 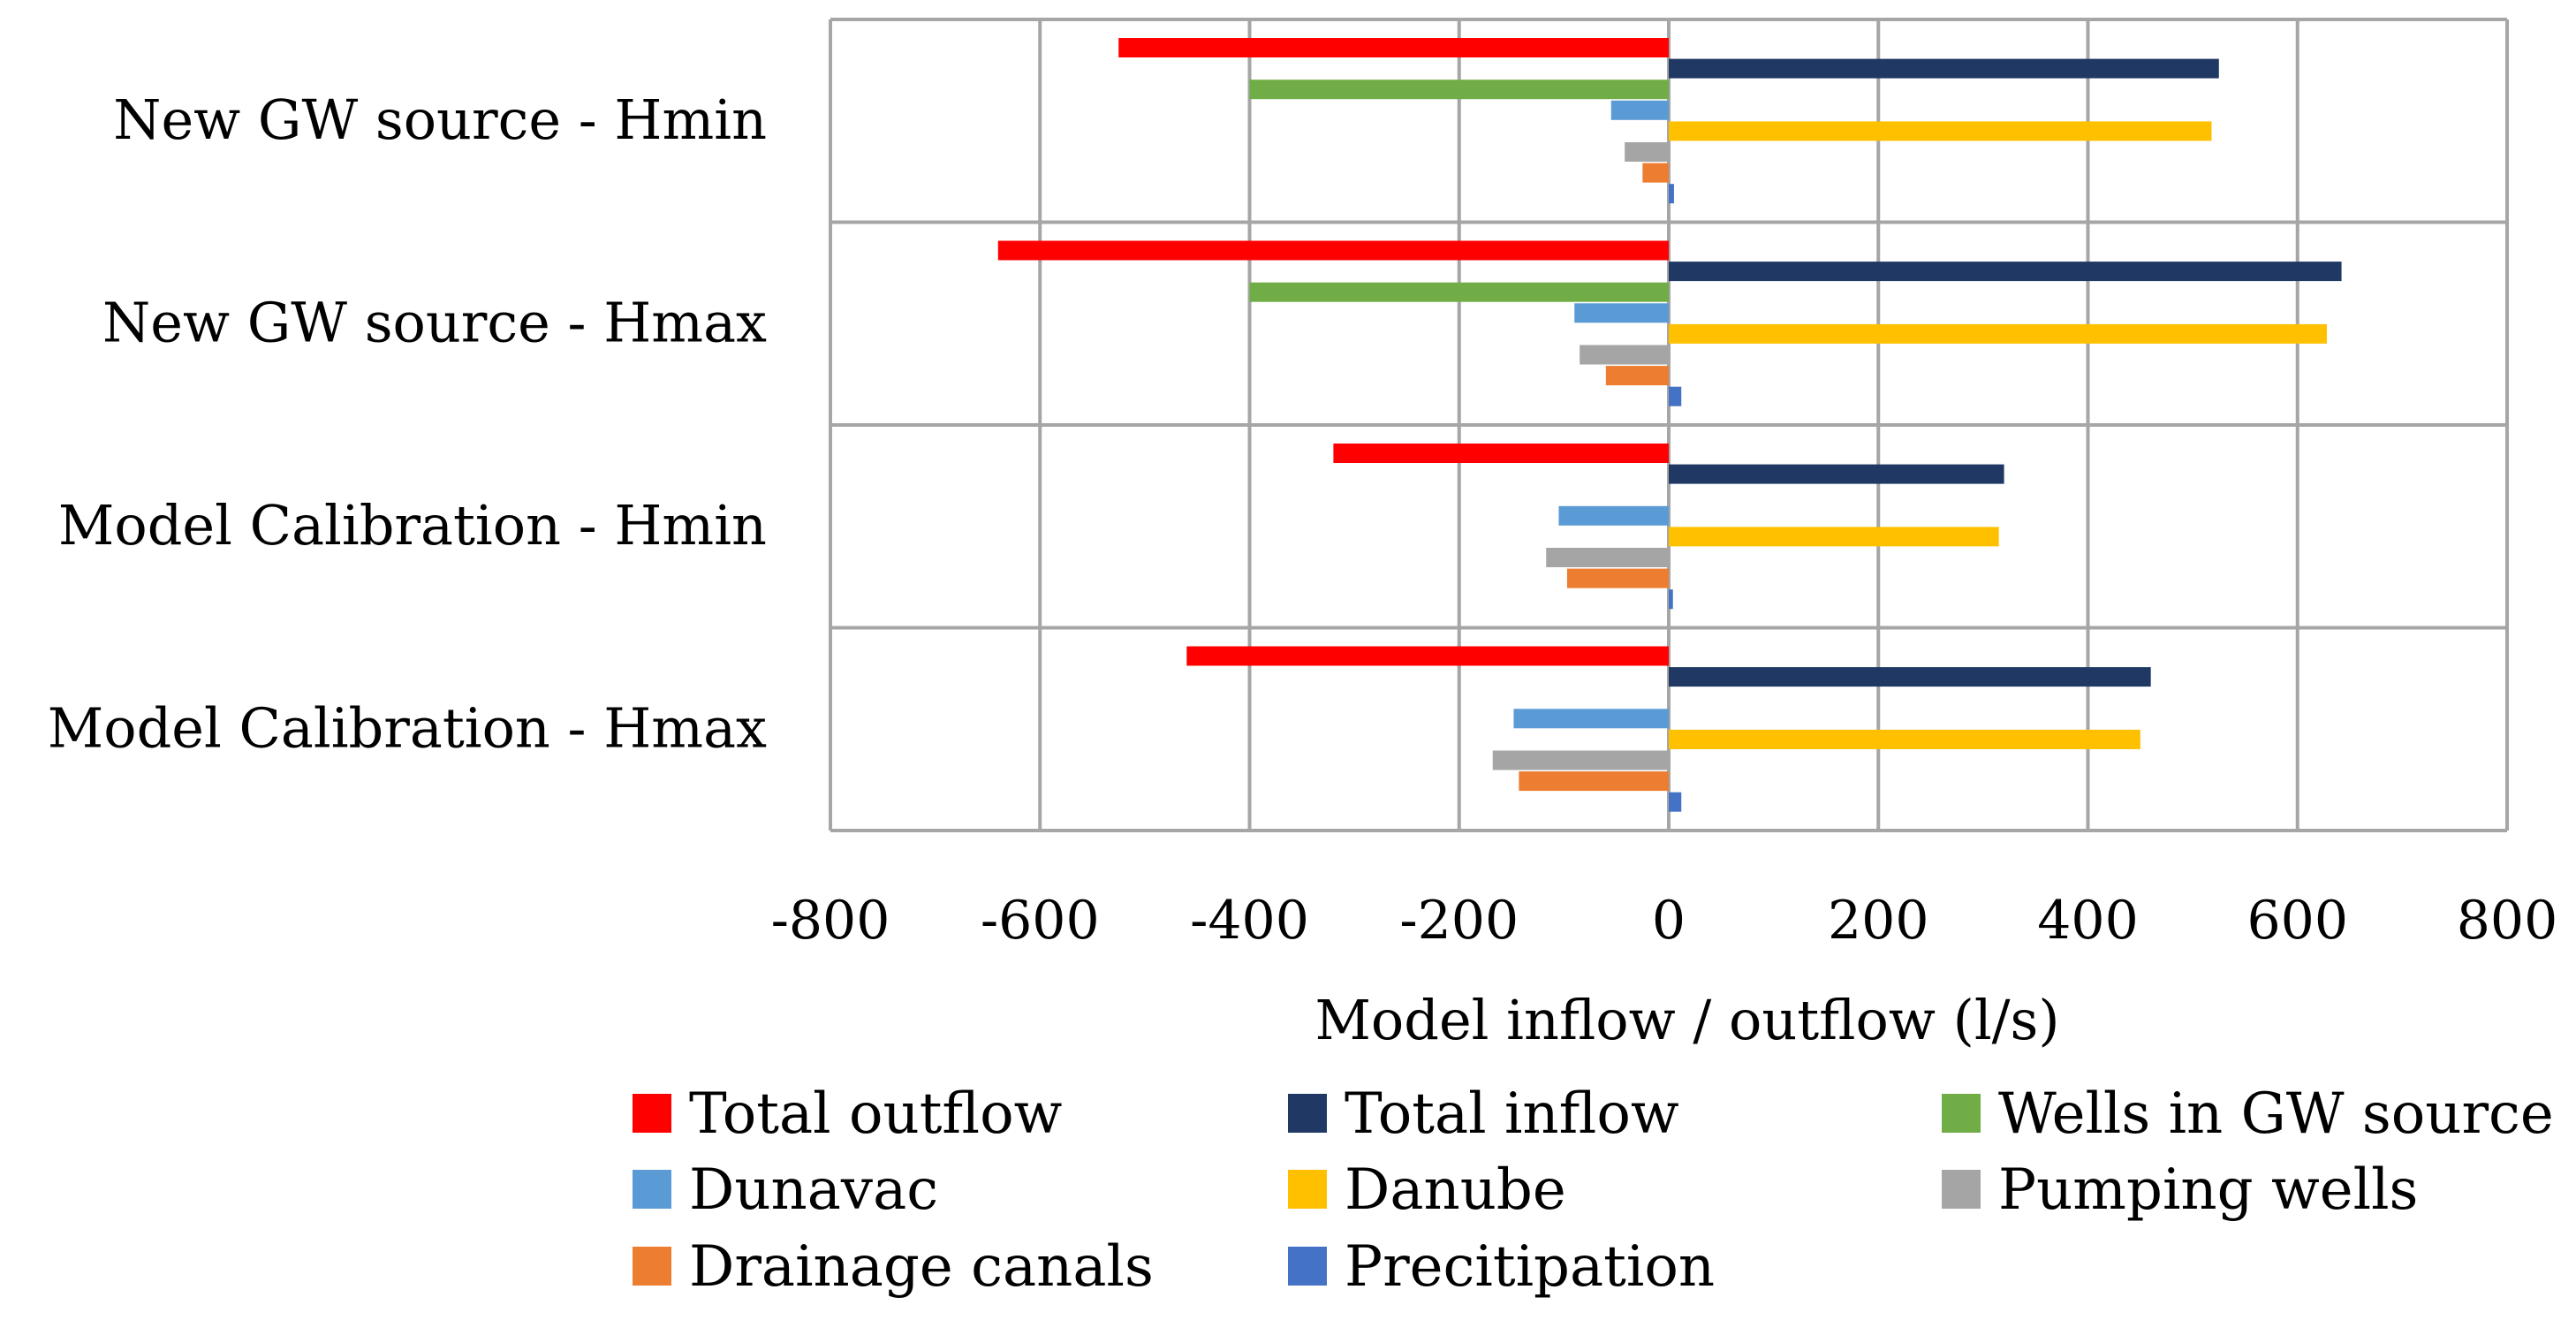 I want to click on x-tick-labels: -800 -600 -400 -200 0 200 400 600 800, so click(x=1665, y=921).